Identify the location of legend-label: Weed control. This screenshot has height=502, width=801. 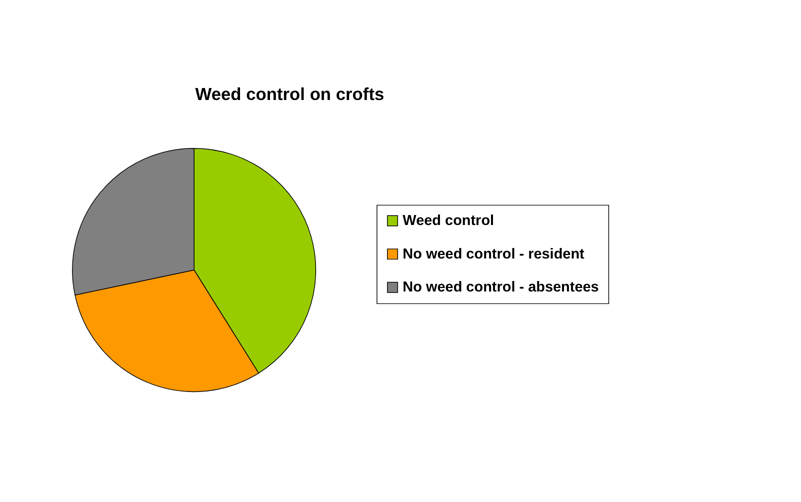
(448, 221).